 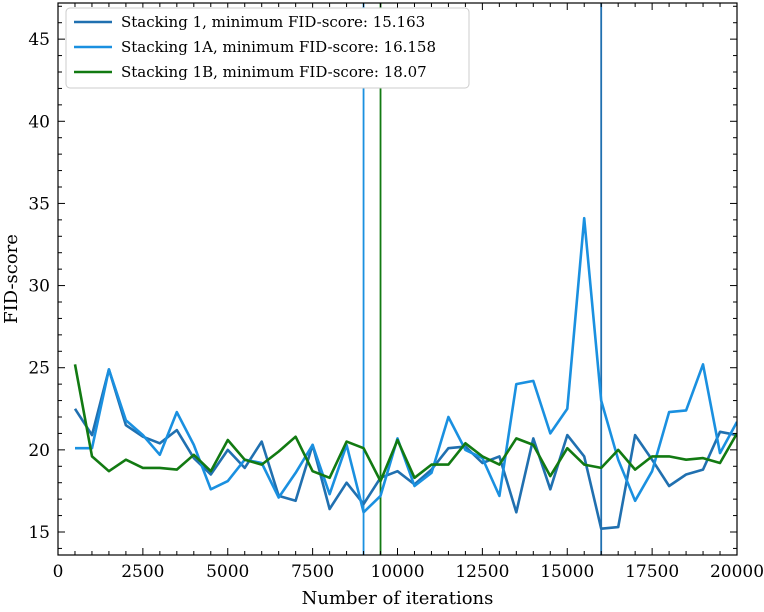 What do you see at coordinates (482, 572) in the screenshot?
I see `x-tick-label: 12500` at bounding box center [482, 572].